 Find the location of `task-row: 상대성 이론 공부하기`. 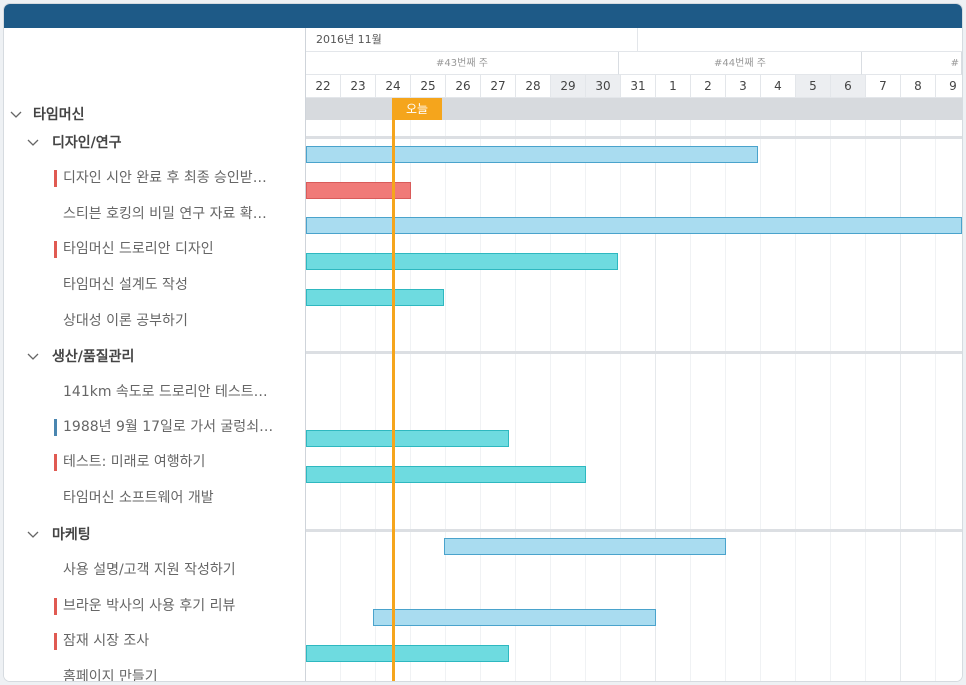

task-row: 상대성 이론 공부하기 is located at coordinates (154, 321).